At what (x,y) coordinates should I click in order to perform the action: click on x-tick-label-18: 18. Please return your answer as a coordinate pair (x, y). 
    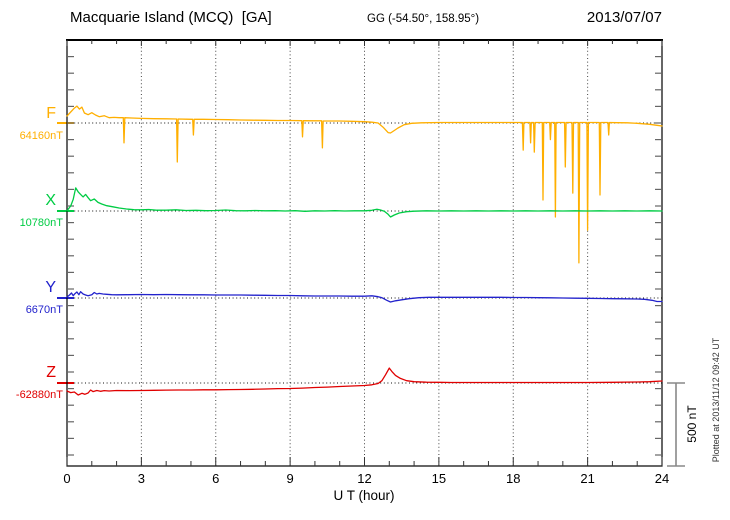
    Looking at the image, I should click on (513, 478).